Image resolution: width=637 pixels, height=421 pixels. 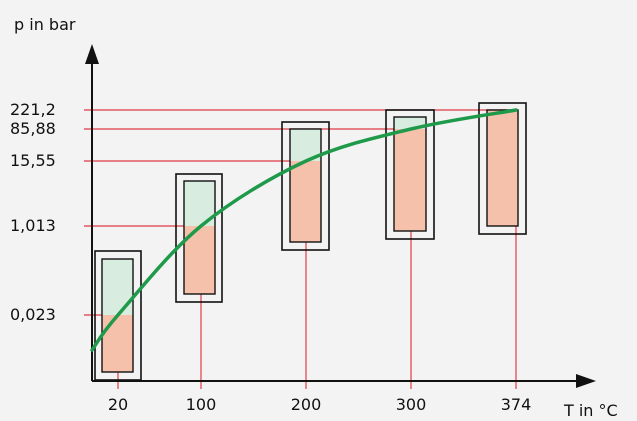 What do you see at coordinates (118, 404) in the screenshot?
I see `x-tick-label: 20` at bounding box center [118, 404].